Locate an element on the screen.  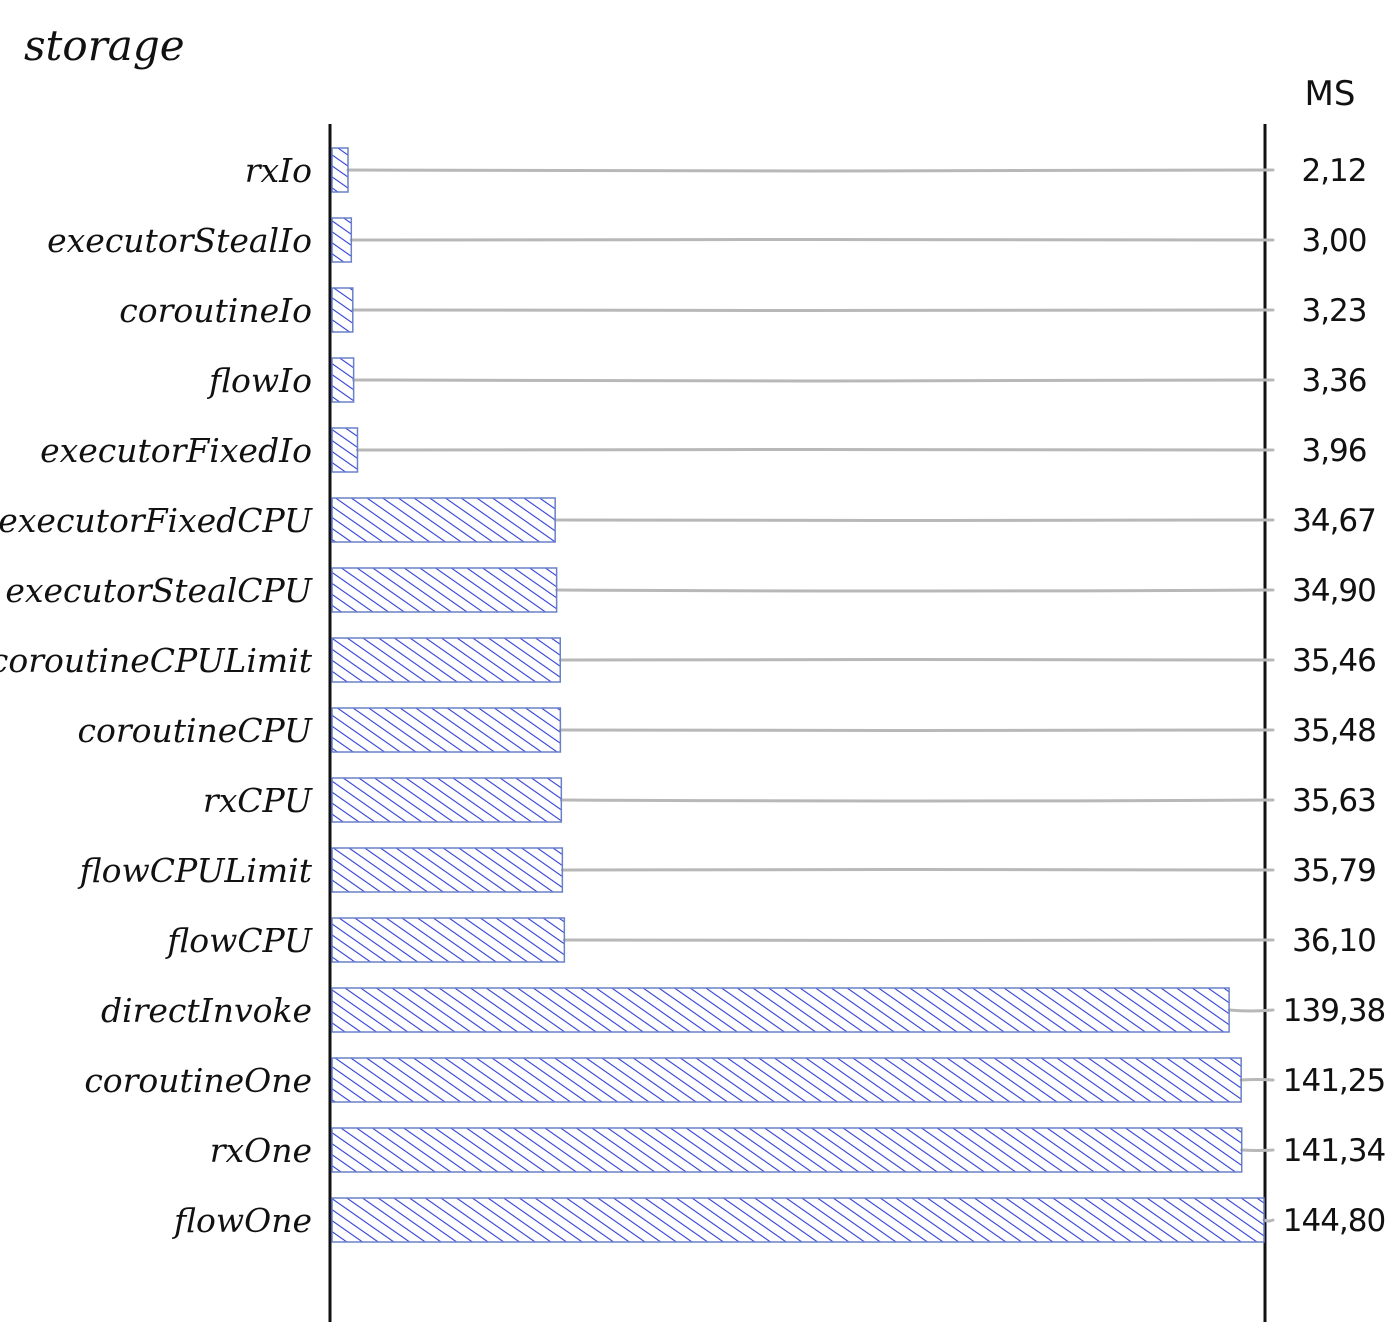
value-label: 35,48 is located at coordinates (1334, 731).